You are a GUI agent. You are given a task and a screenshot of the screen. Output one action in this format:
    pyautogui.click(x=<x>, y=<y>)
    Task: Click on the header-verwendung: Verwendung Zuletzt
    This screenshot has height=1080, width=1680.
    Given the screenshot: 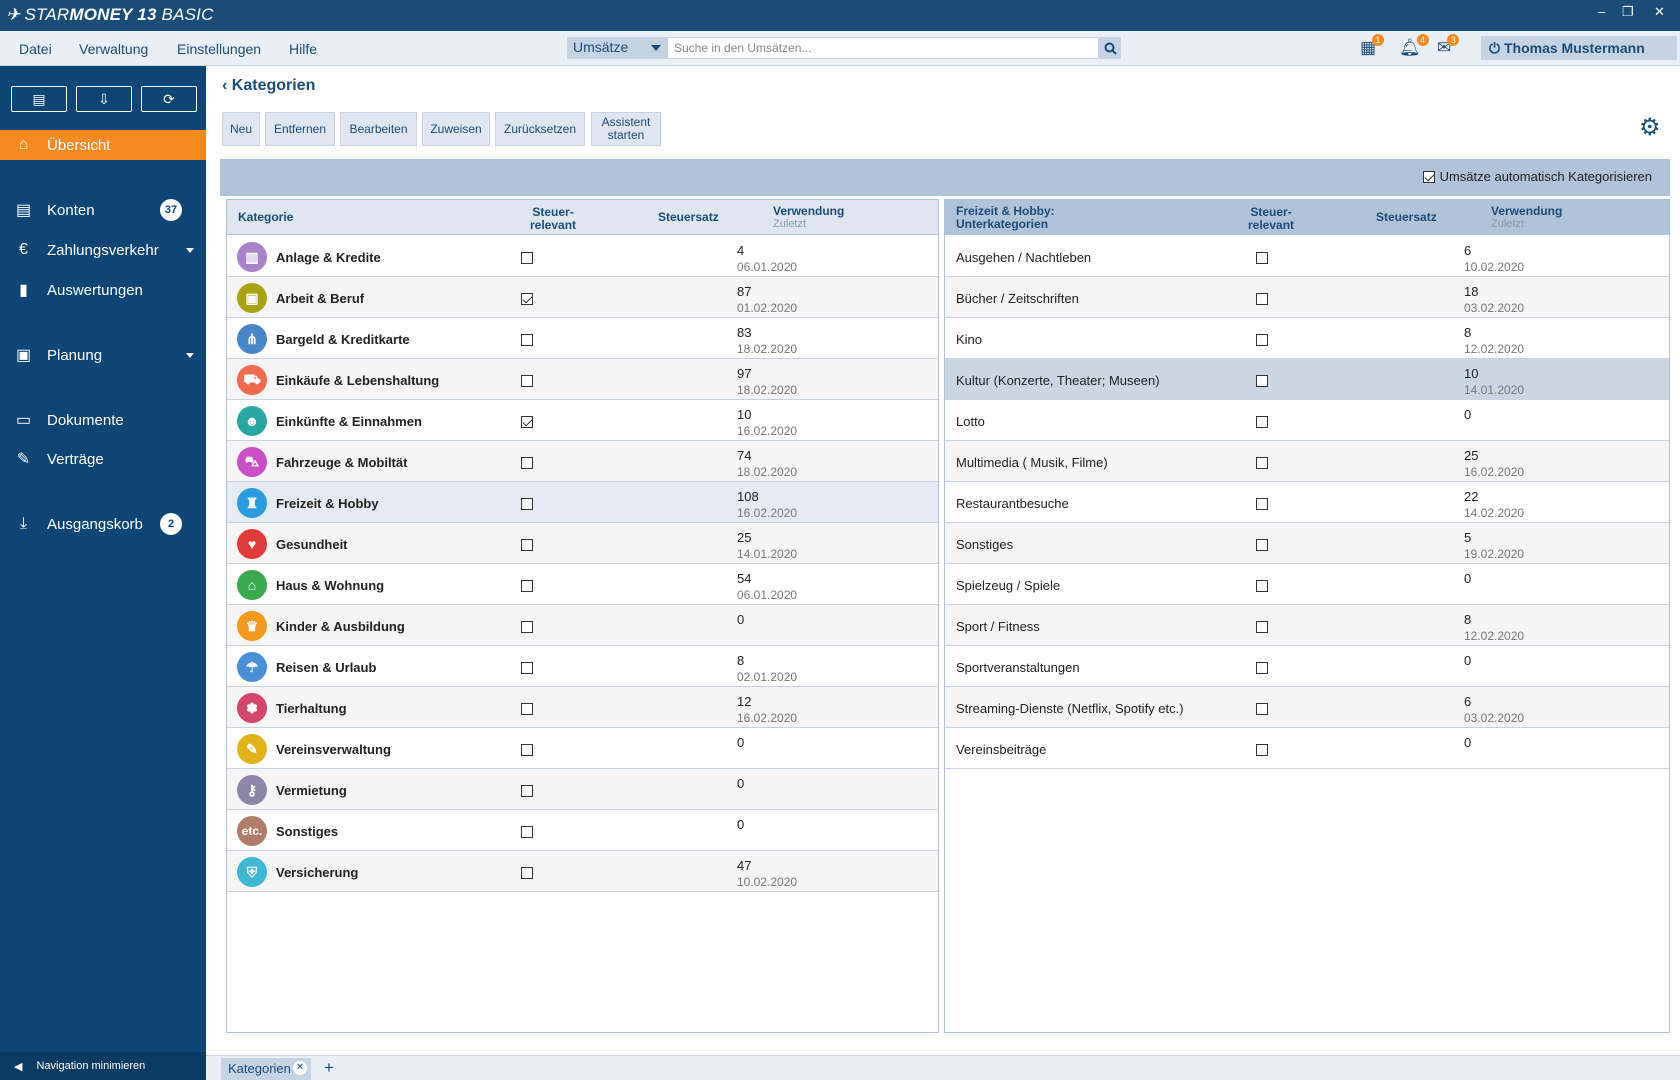 What is the action you would take?
    pyautogui.click(x=1527, y=217)
    